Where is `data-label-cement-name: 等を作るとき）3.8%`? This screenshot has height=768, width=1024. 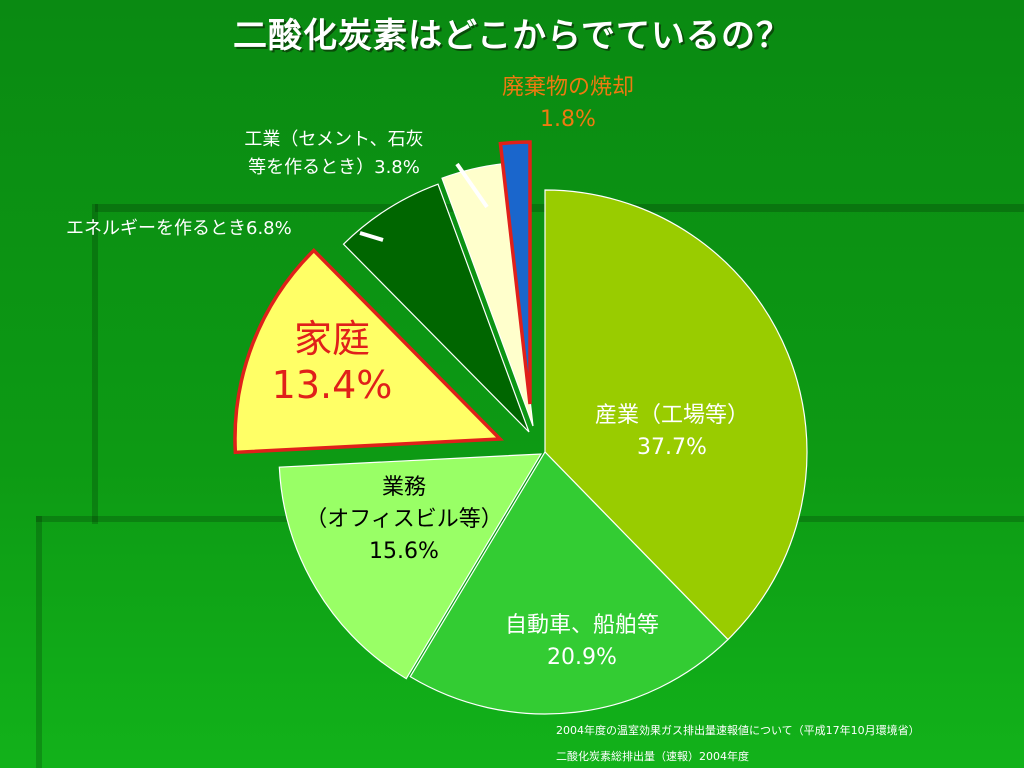 data-label-cement-name: 等を作るとき）3.8% is located at coordinates (334, 167).